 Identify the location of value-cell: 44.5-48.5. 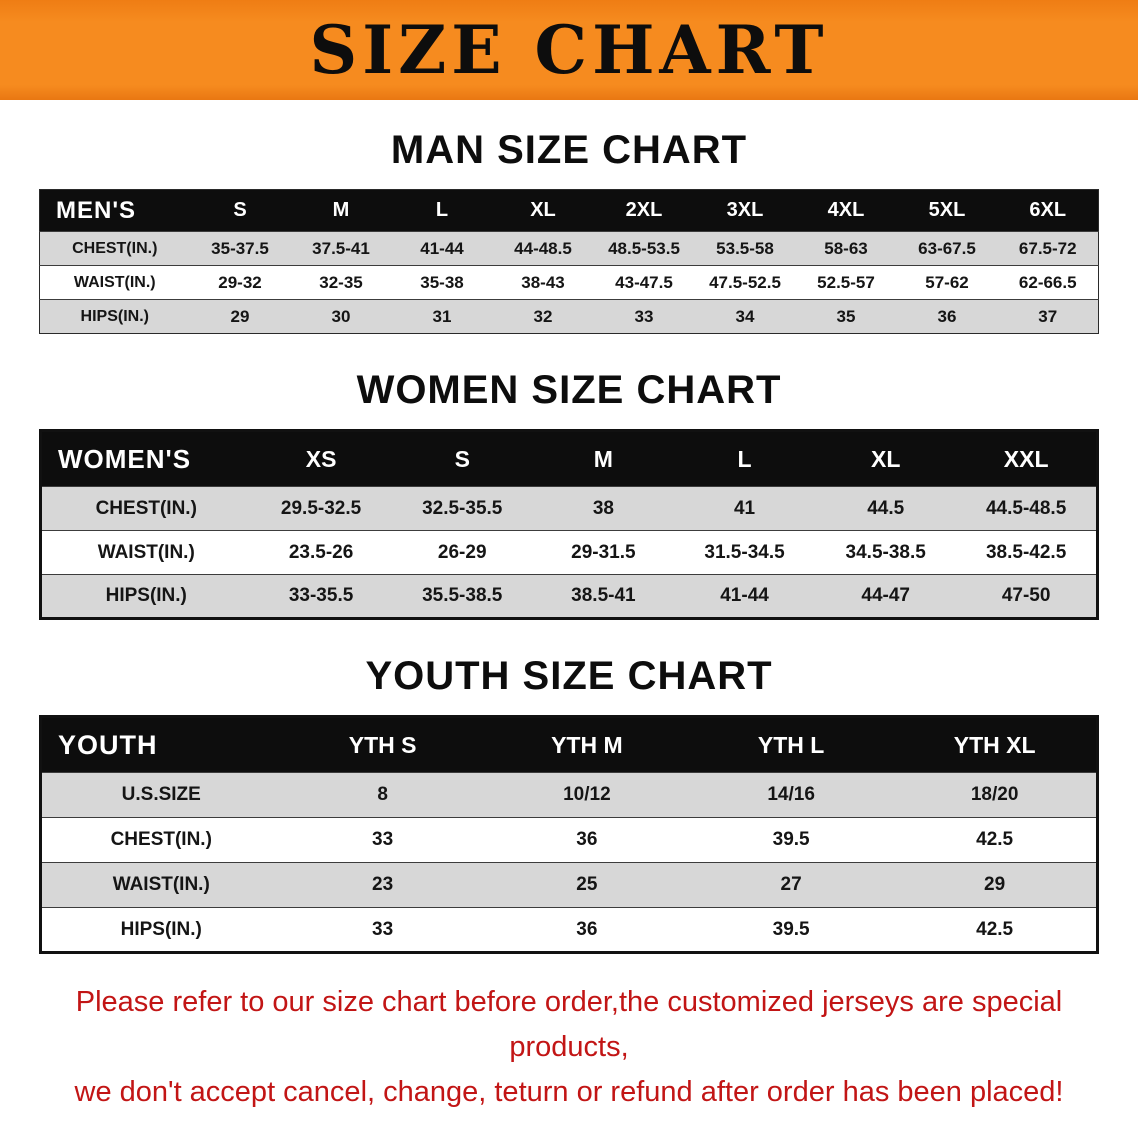
(1026, 508).